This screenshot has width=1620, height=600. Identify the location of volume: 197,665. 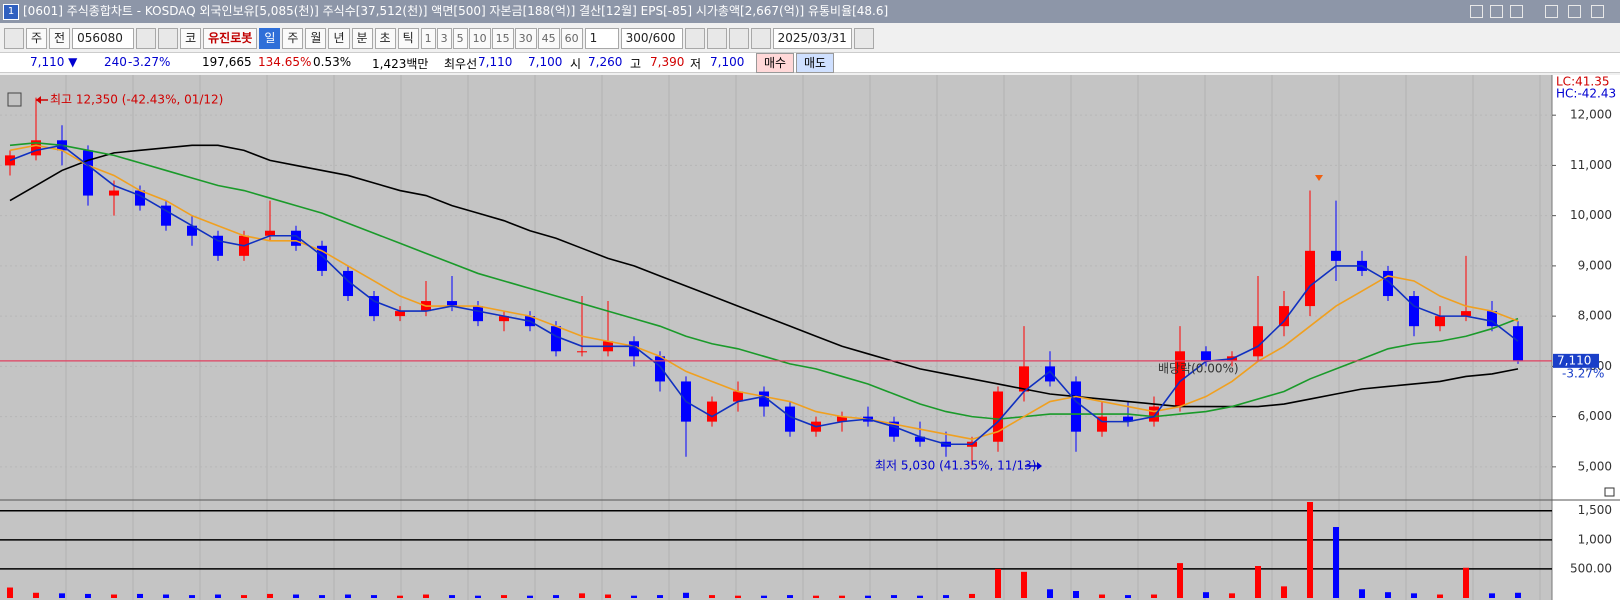
(227, 62).